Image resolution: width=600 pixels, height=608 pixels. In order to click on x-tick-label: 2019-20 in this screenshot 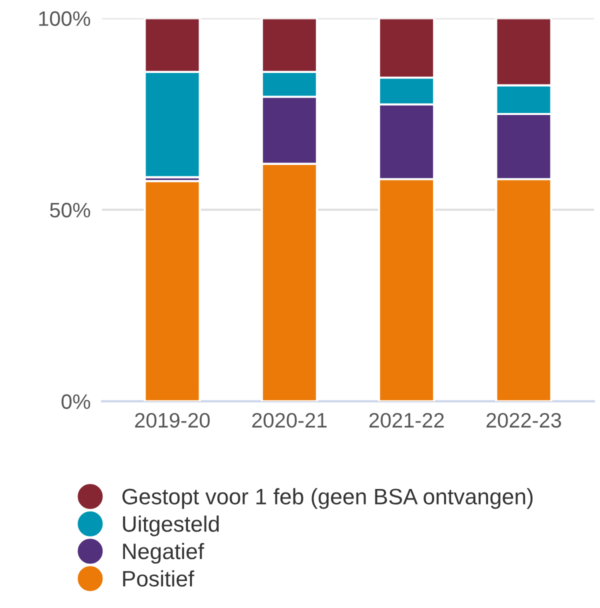, I will do `click(172, 420)`.